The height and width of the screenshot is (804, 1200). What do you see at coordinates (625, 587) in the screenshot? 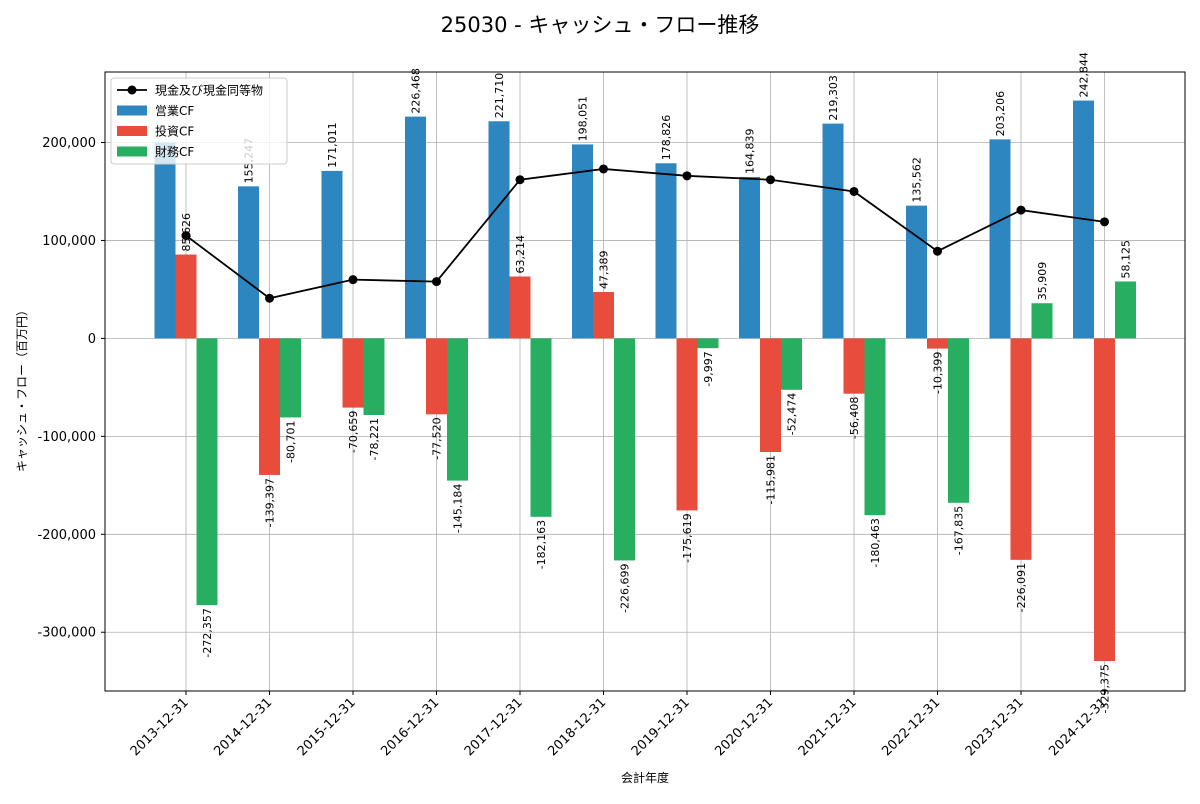
I see `bar-value-label: -226,699` at bounding box center [625, 587].